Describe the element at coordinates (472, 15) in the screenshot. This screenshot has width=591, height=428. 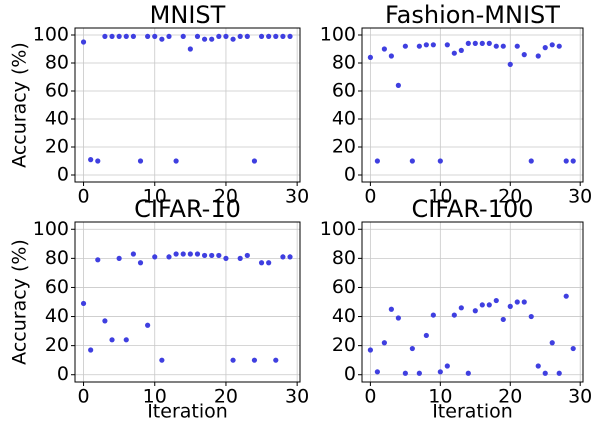
I see `subplot-title: Fashion-MNIST` at that location.